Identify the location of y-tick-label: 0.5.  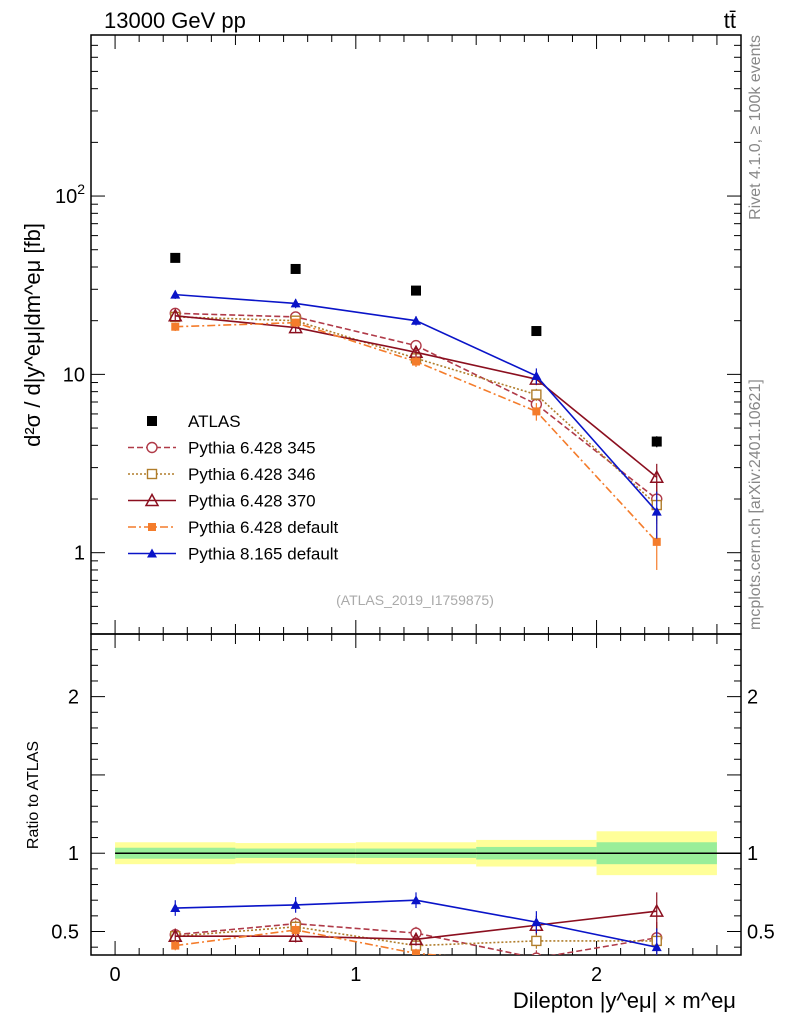
(65, 933).